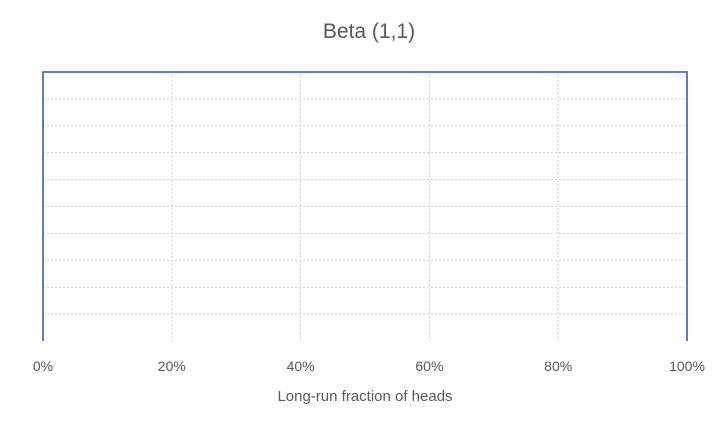  Describe the element at coordinates (429, 366) in the screenshot. I see `x-tick-label: 60%` at that location.